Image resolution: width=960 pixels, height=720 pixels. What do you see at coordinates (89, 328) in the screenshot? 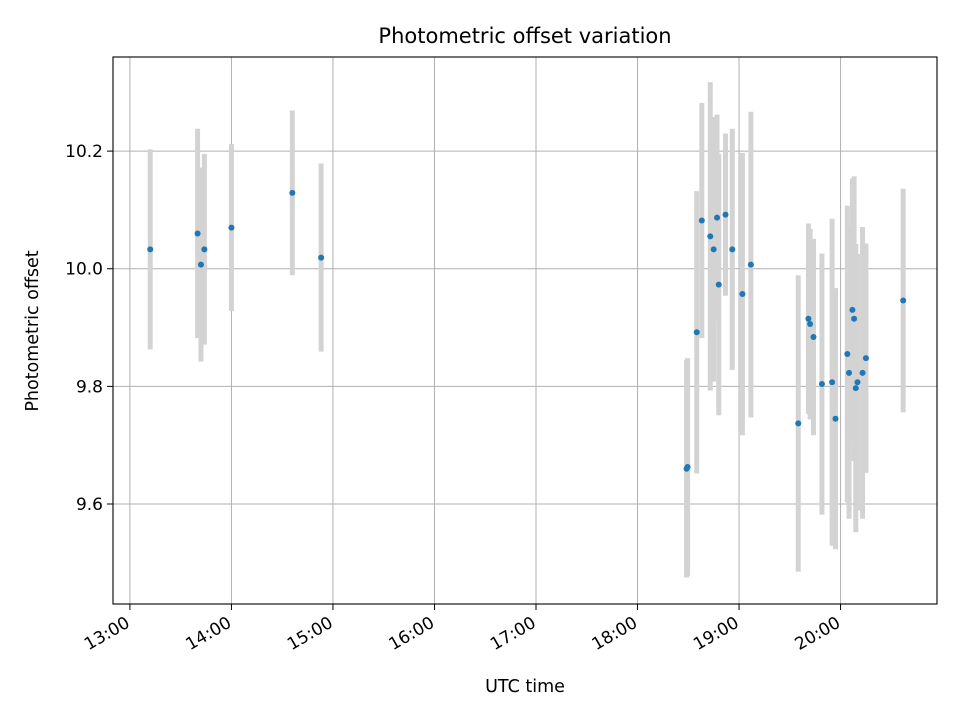
I see `y-axis-ticks: 9.6 9.8 10.0 10.2` at bounding box center [89, 328].